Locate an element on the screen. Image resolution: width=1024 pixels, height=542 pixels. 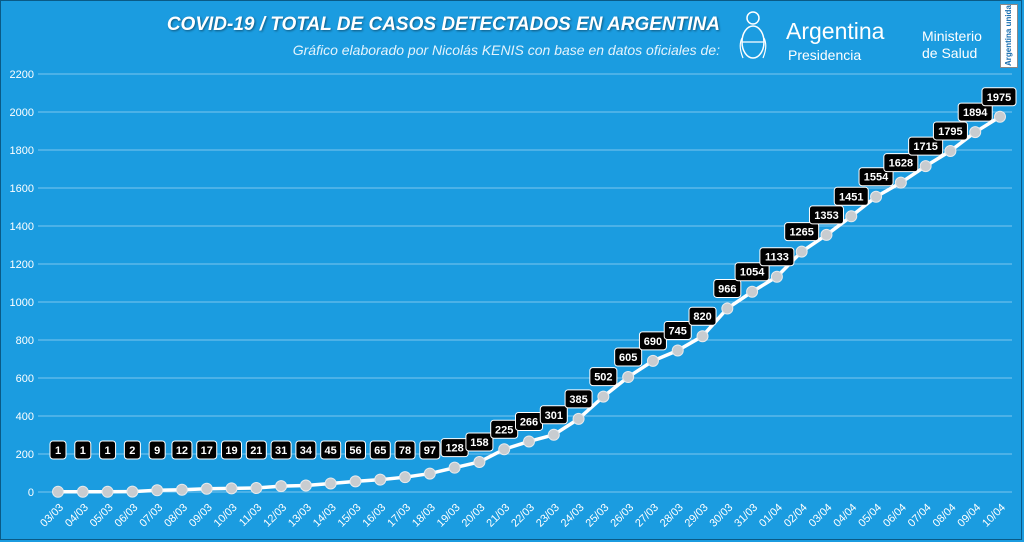
x-tick-label: 27/03 is located at coordinates (647, 516).